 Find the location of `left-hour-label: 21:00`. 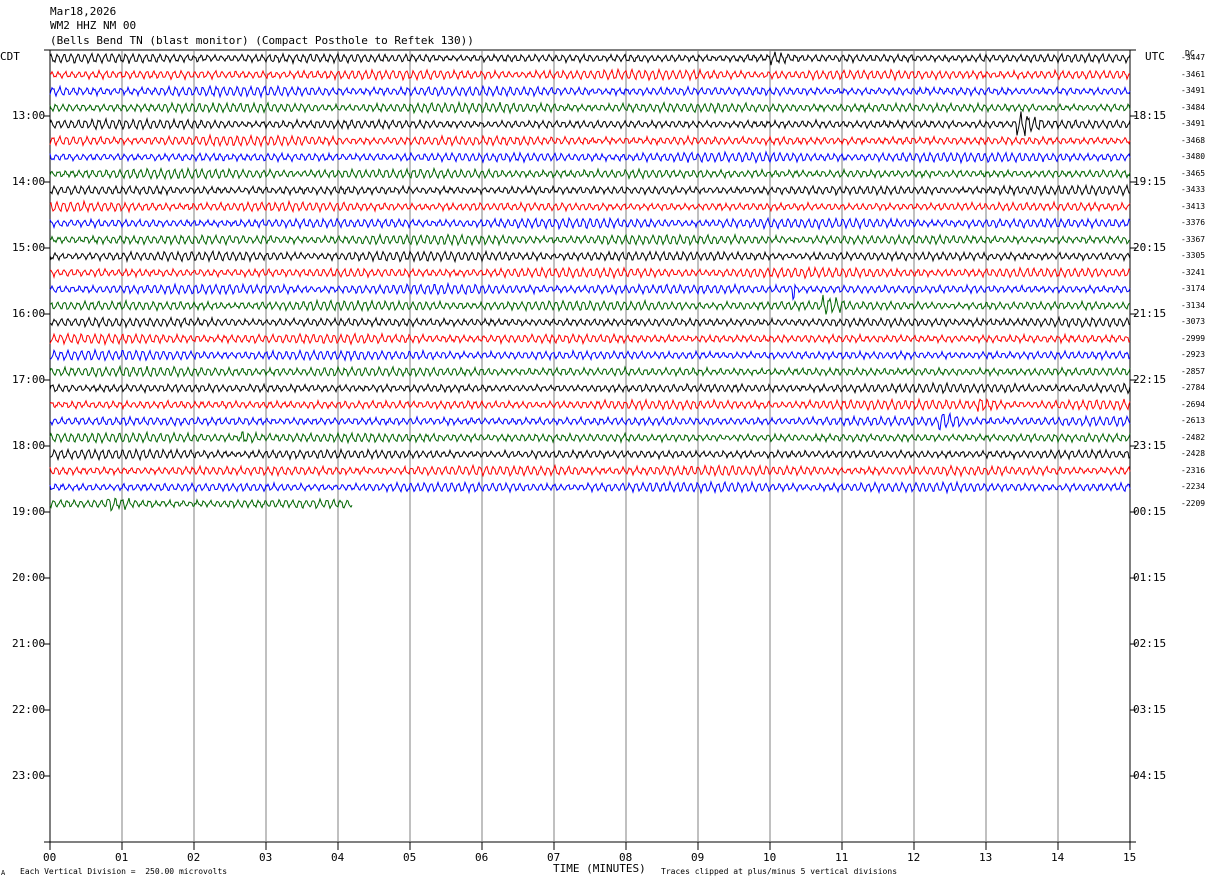

left-hour-label: 21:00 is located at coordinates (29, 643).